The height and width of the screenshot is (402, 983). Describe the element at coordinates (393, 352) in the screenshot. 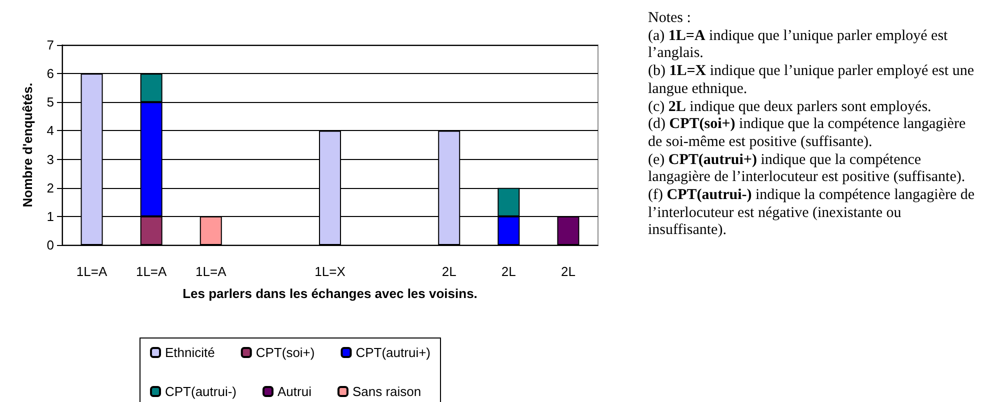

I see `legend-label: CPT(autrui+)` at that location.